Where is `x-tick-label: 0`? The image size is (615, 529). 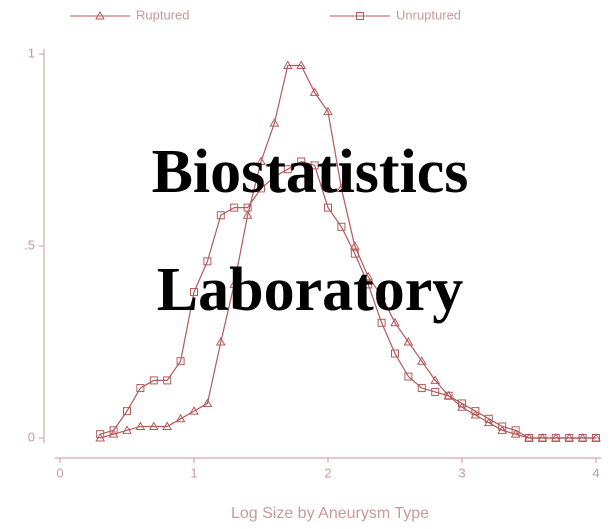 x-tick-label: 0 is located at coordinates (59, 472).